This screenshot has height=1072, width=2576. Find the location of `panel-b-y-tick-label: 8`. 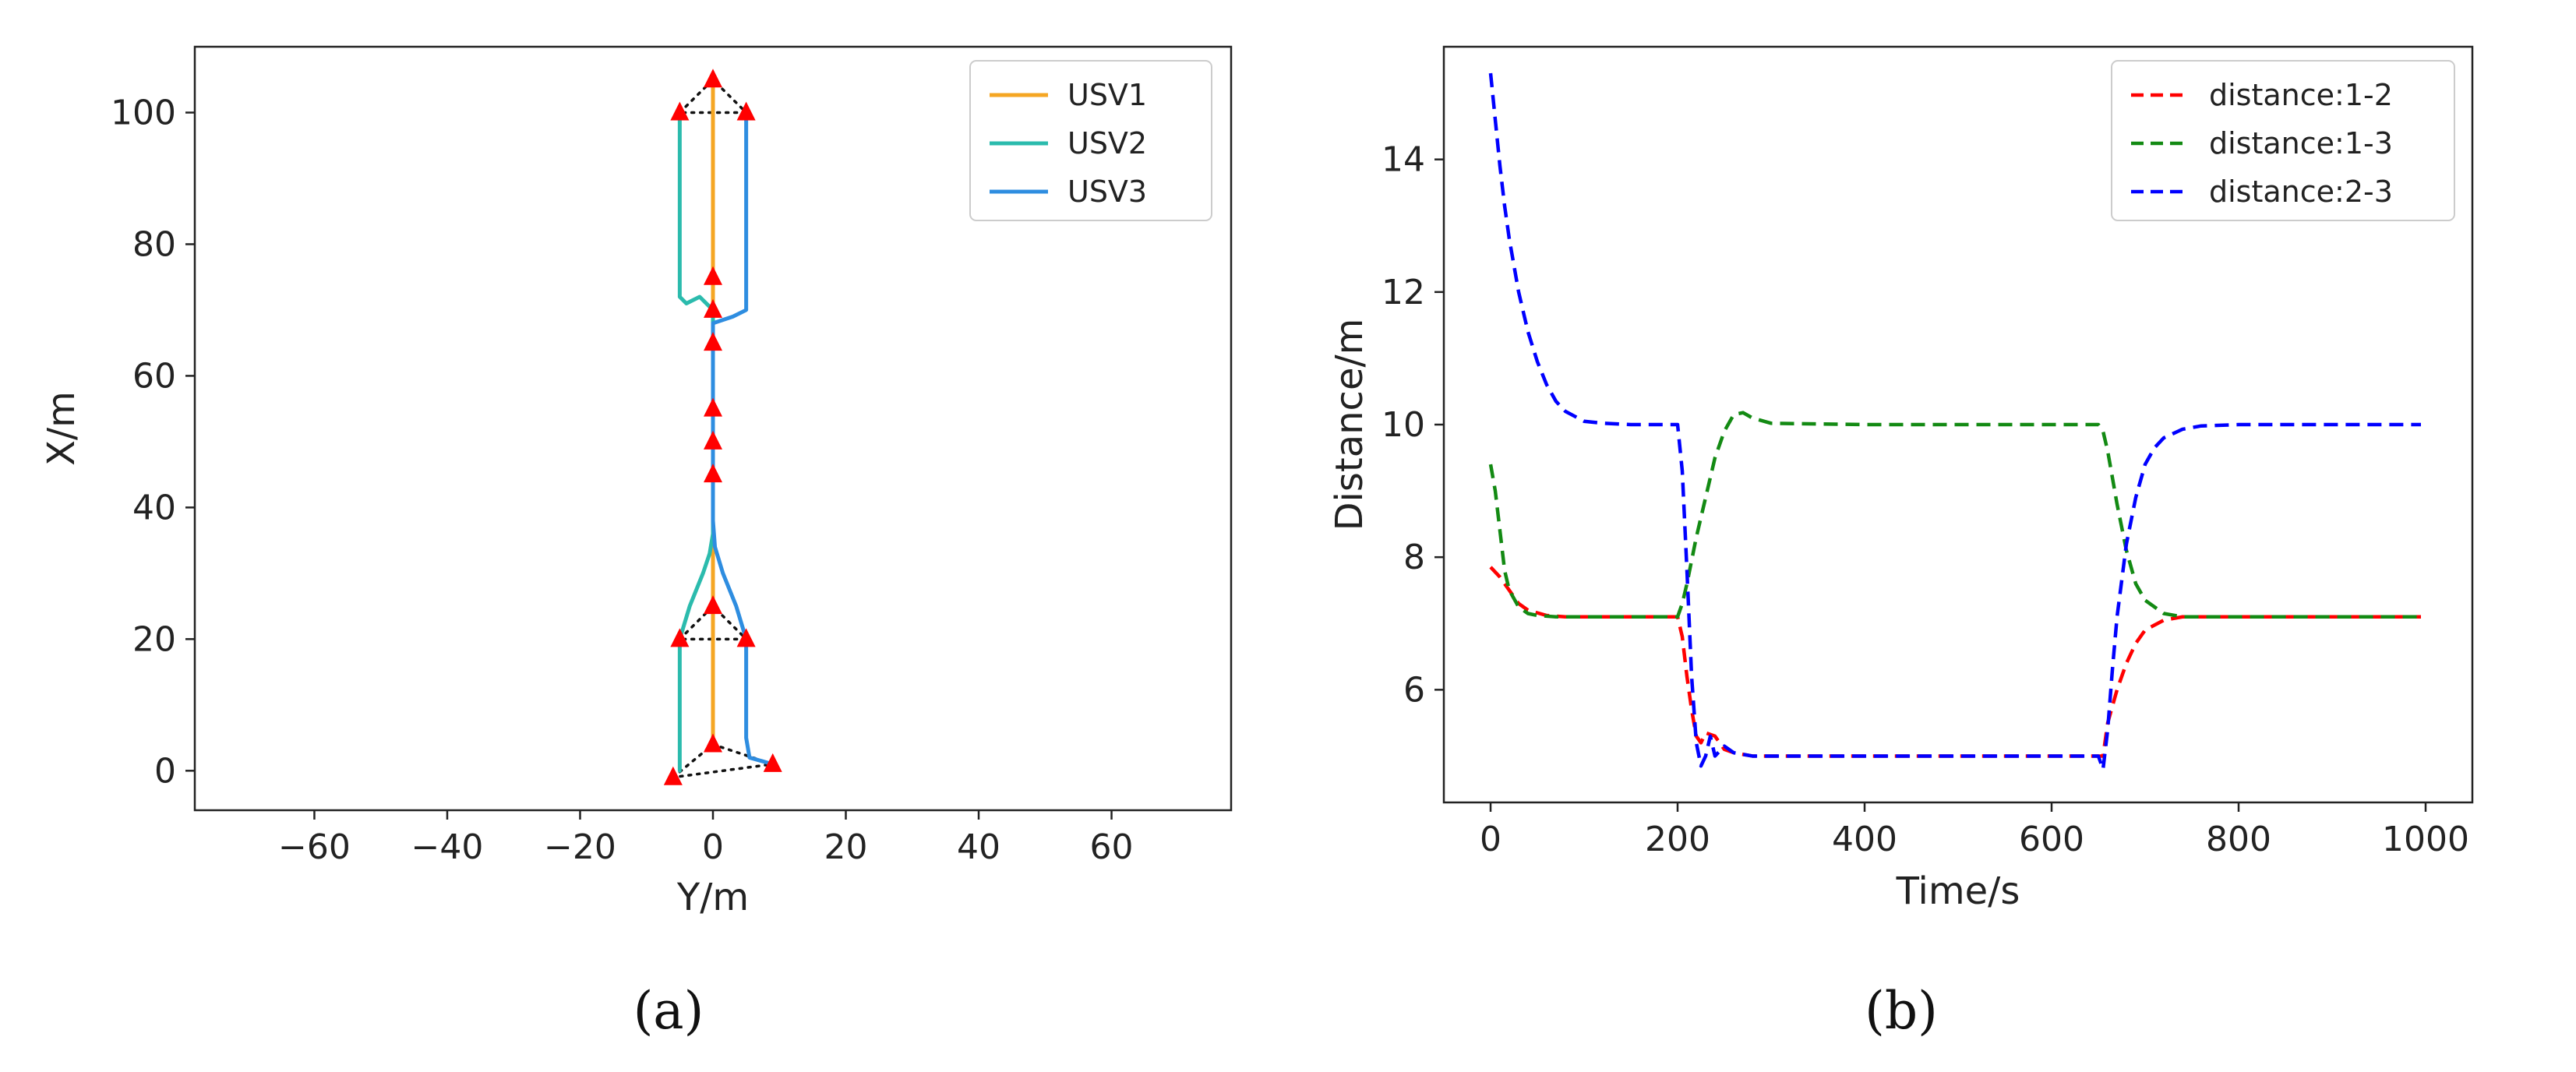

panel-b-y-tick-label: 8 is located at coordinates (1414, 557).